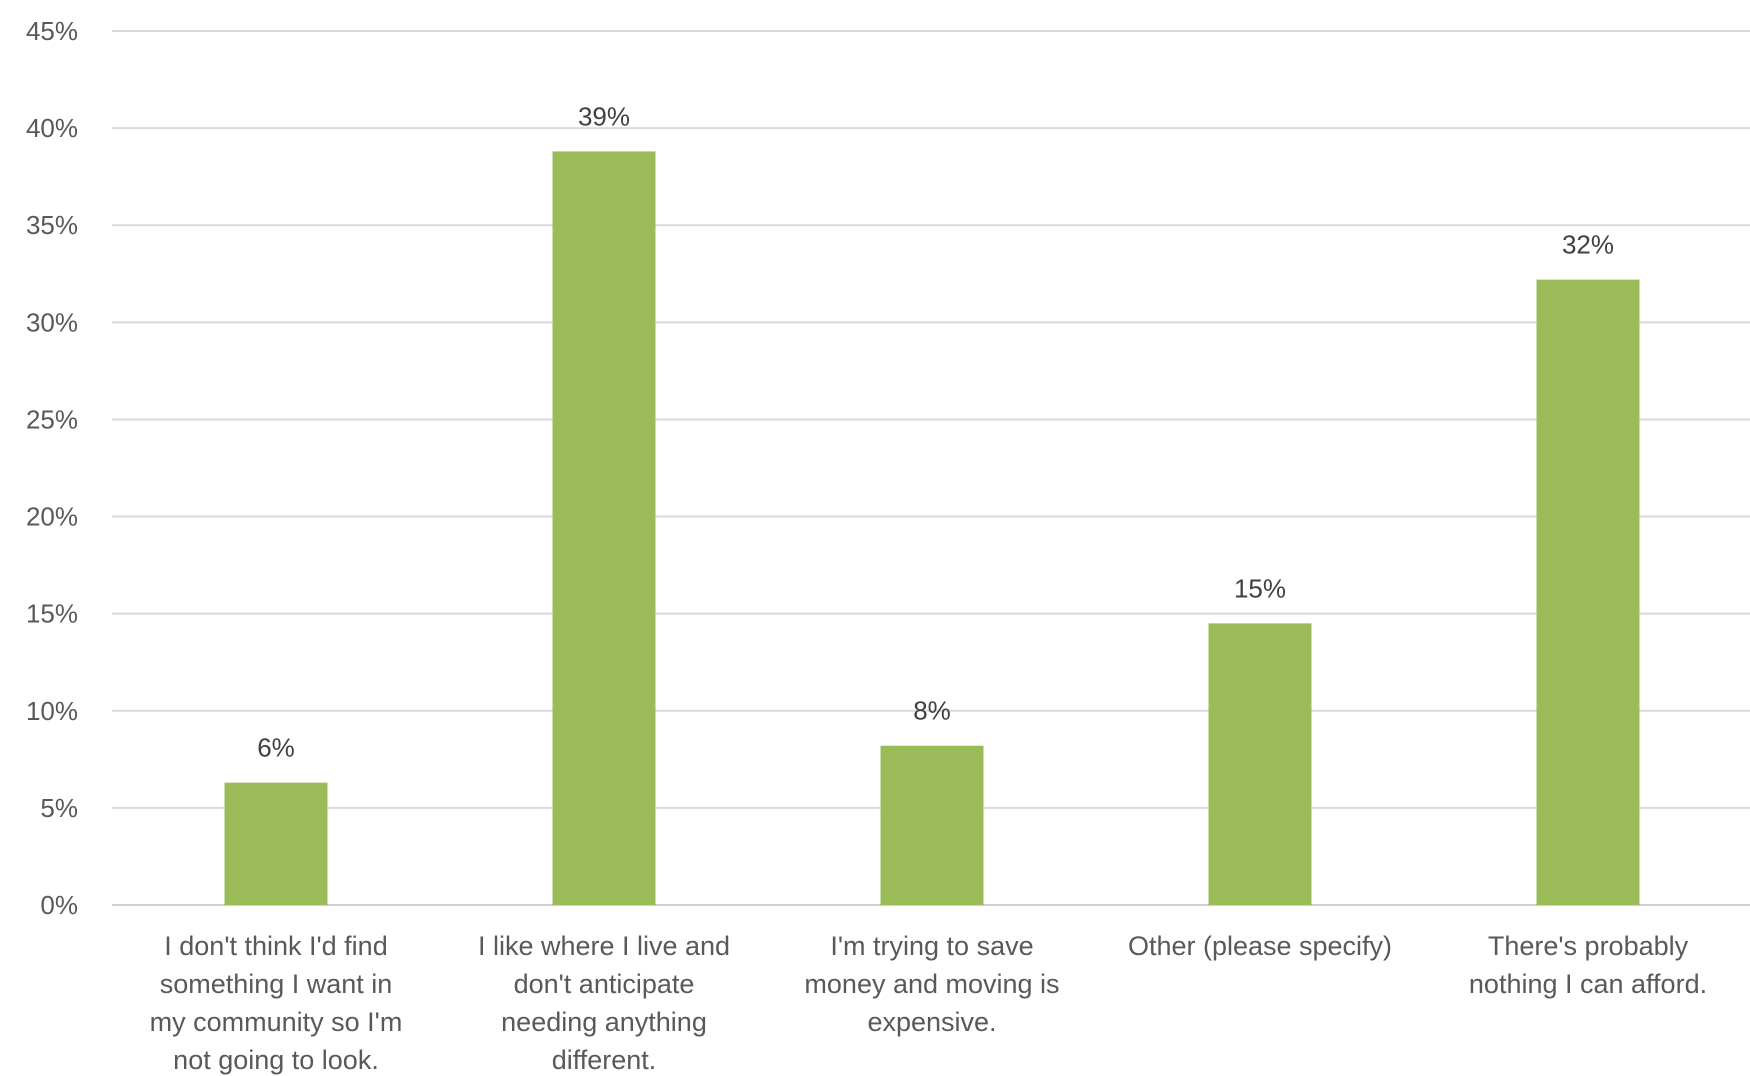  What do you see at coordinates (276, 1060) in the screenshot?
I see `category-label-line: not going to look.` at bounding box center [276, 1060].